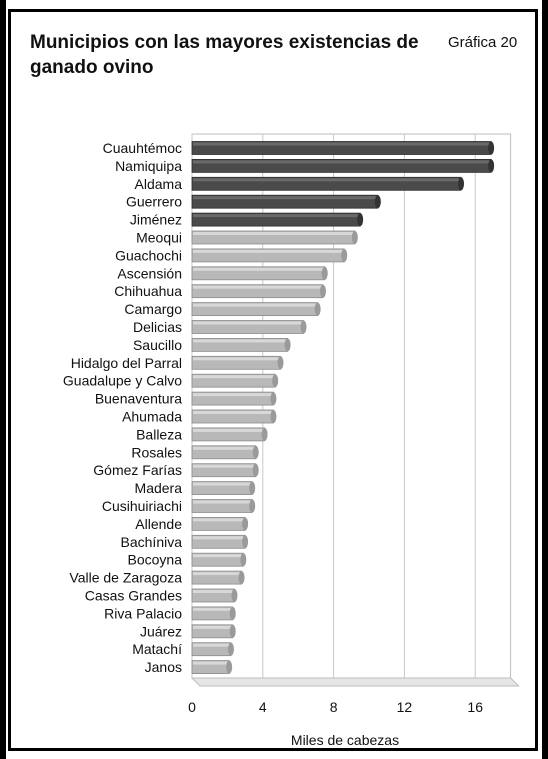 The image size is (548, 759). Describe the element at coordinates (159, 434) in the screenshot. I see `category-label: Balleza` at that location.